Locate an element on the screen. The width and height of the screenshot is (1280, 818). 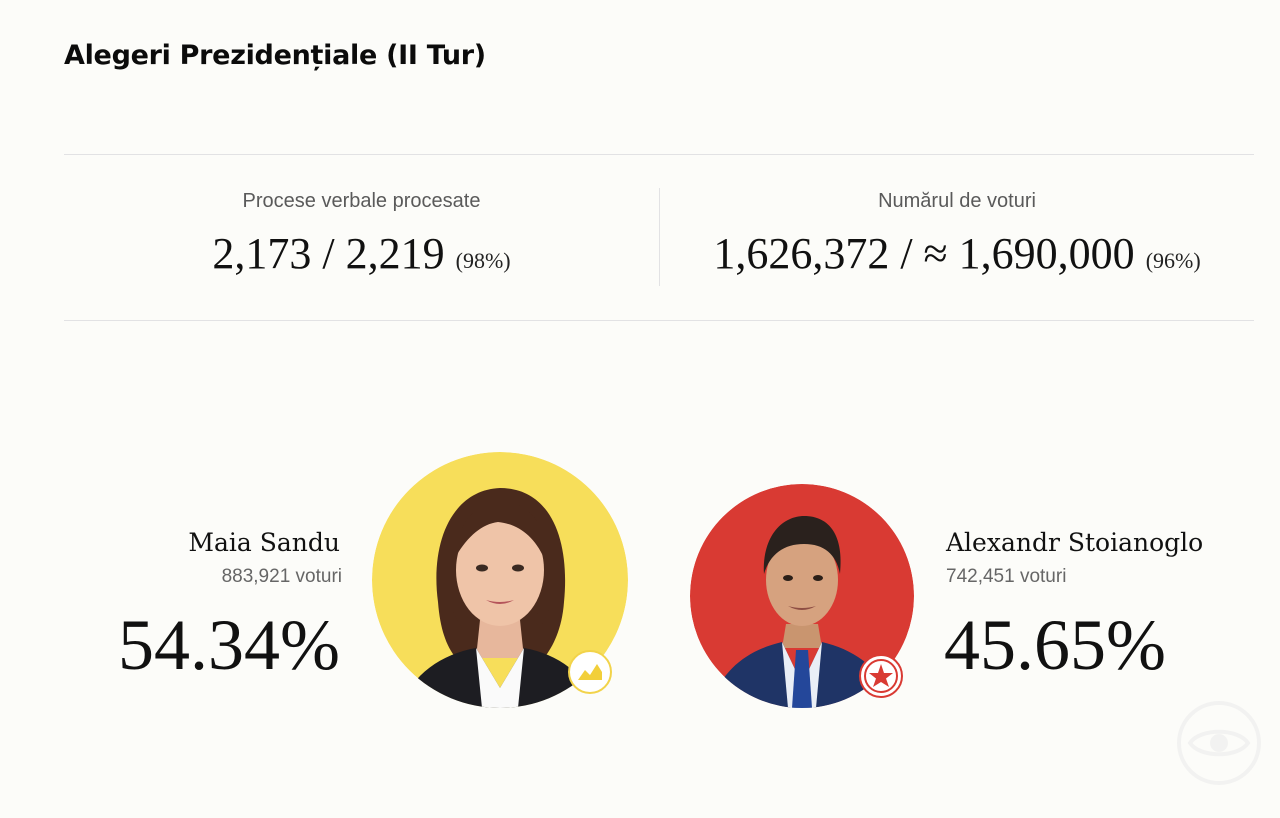
votes-label: Numărul de voturi is located at coordinates (957, 201).